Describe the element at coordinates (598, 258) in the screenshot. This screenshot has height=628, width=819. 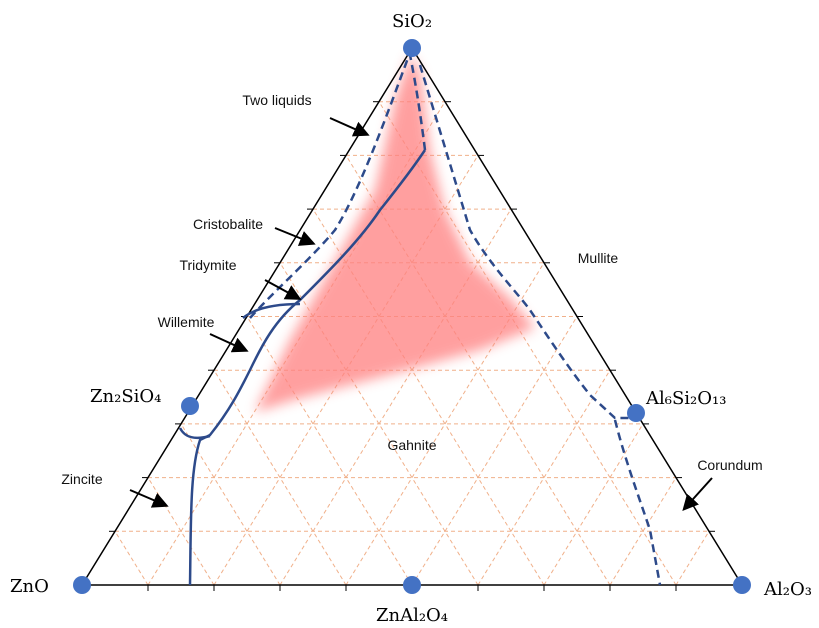
I see `region-label: Mullite` at that location.